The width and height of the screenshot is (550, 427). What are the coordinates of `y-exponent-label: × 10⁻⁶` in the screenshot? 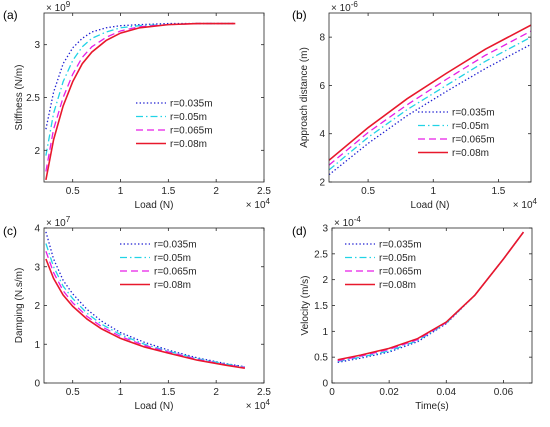 It's located at (344, 7).